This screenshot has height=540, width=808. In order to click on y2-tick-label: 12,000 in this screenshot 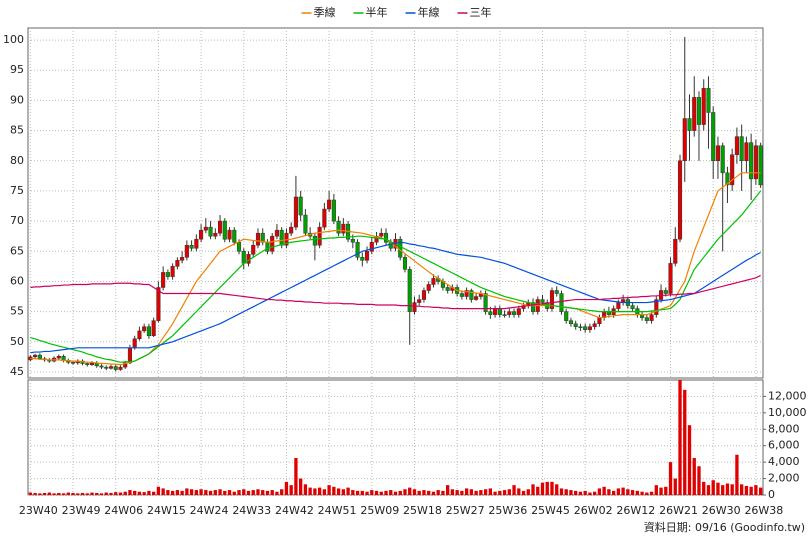, I will do `click(787, 395)`.